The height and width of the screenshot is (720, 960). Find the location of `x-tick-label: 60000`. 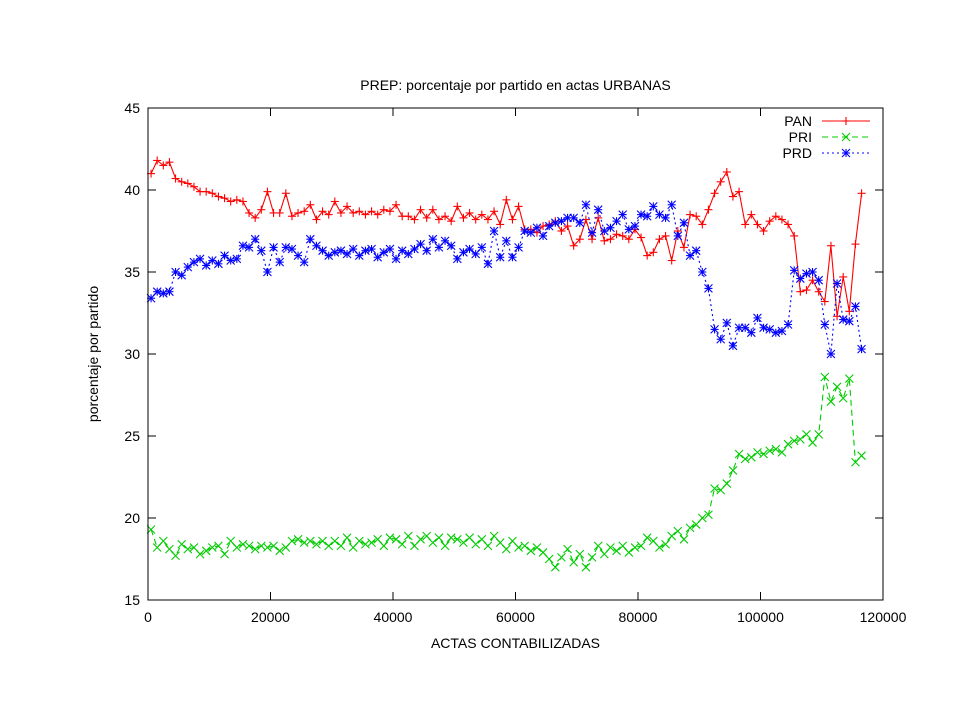

x-tick-label: 60000 is located at coordinates (515, 617).